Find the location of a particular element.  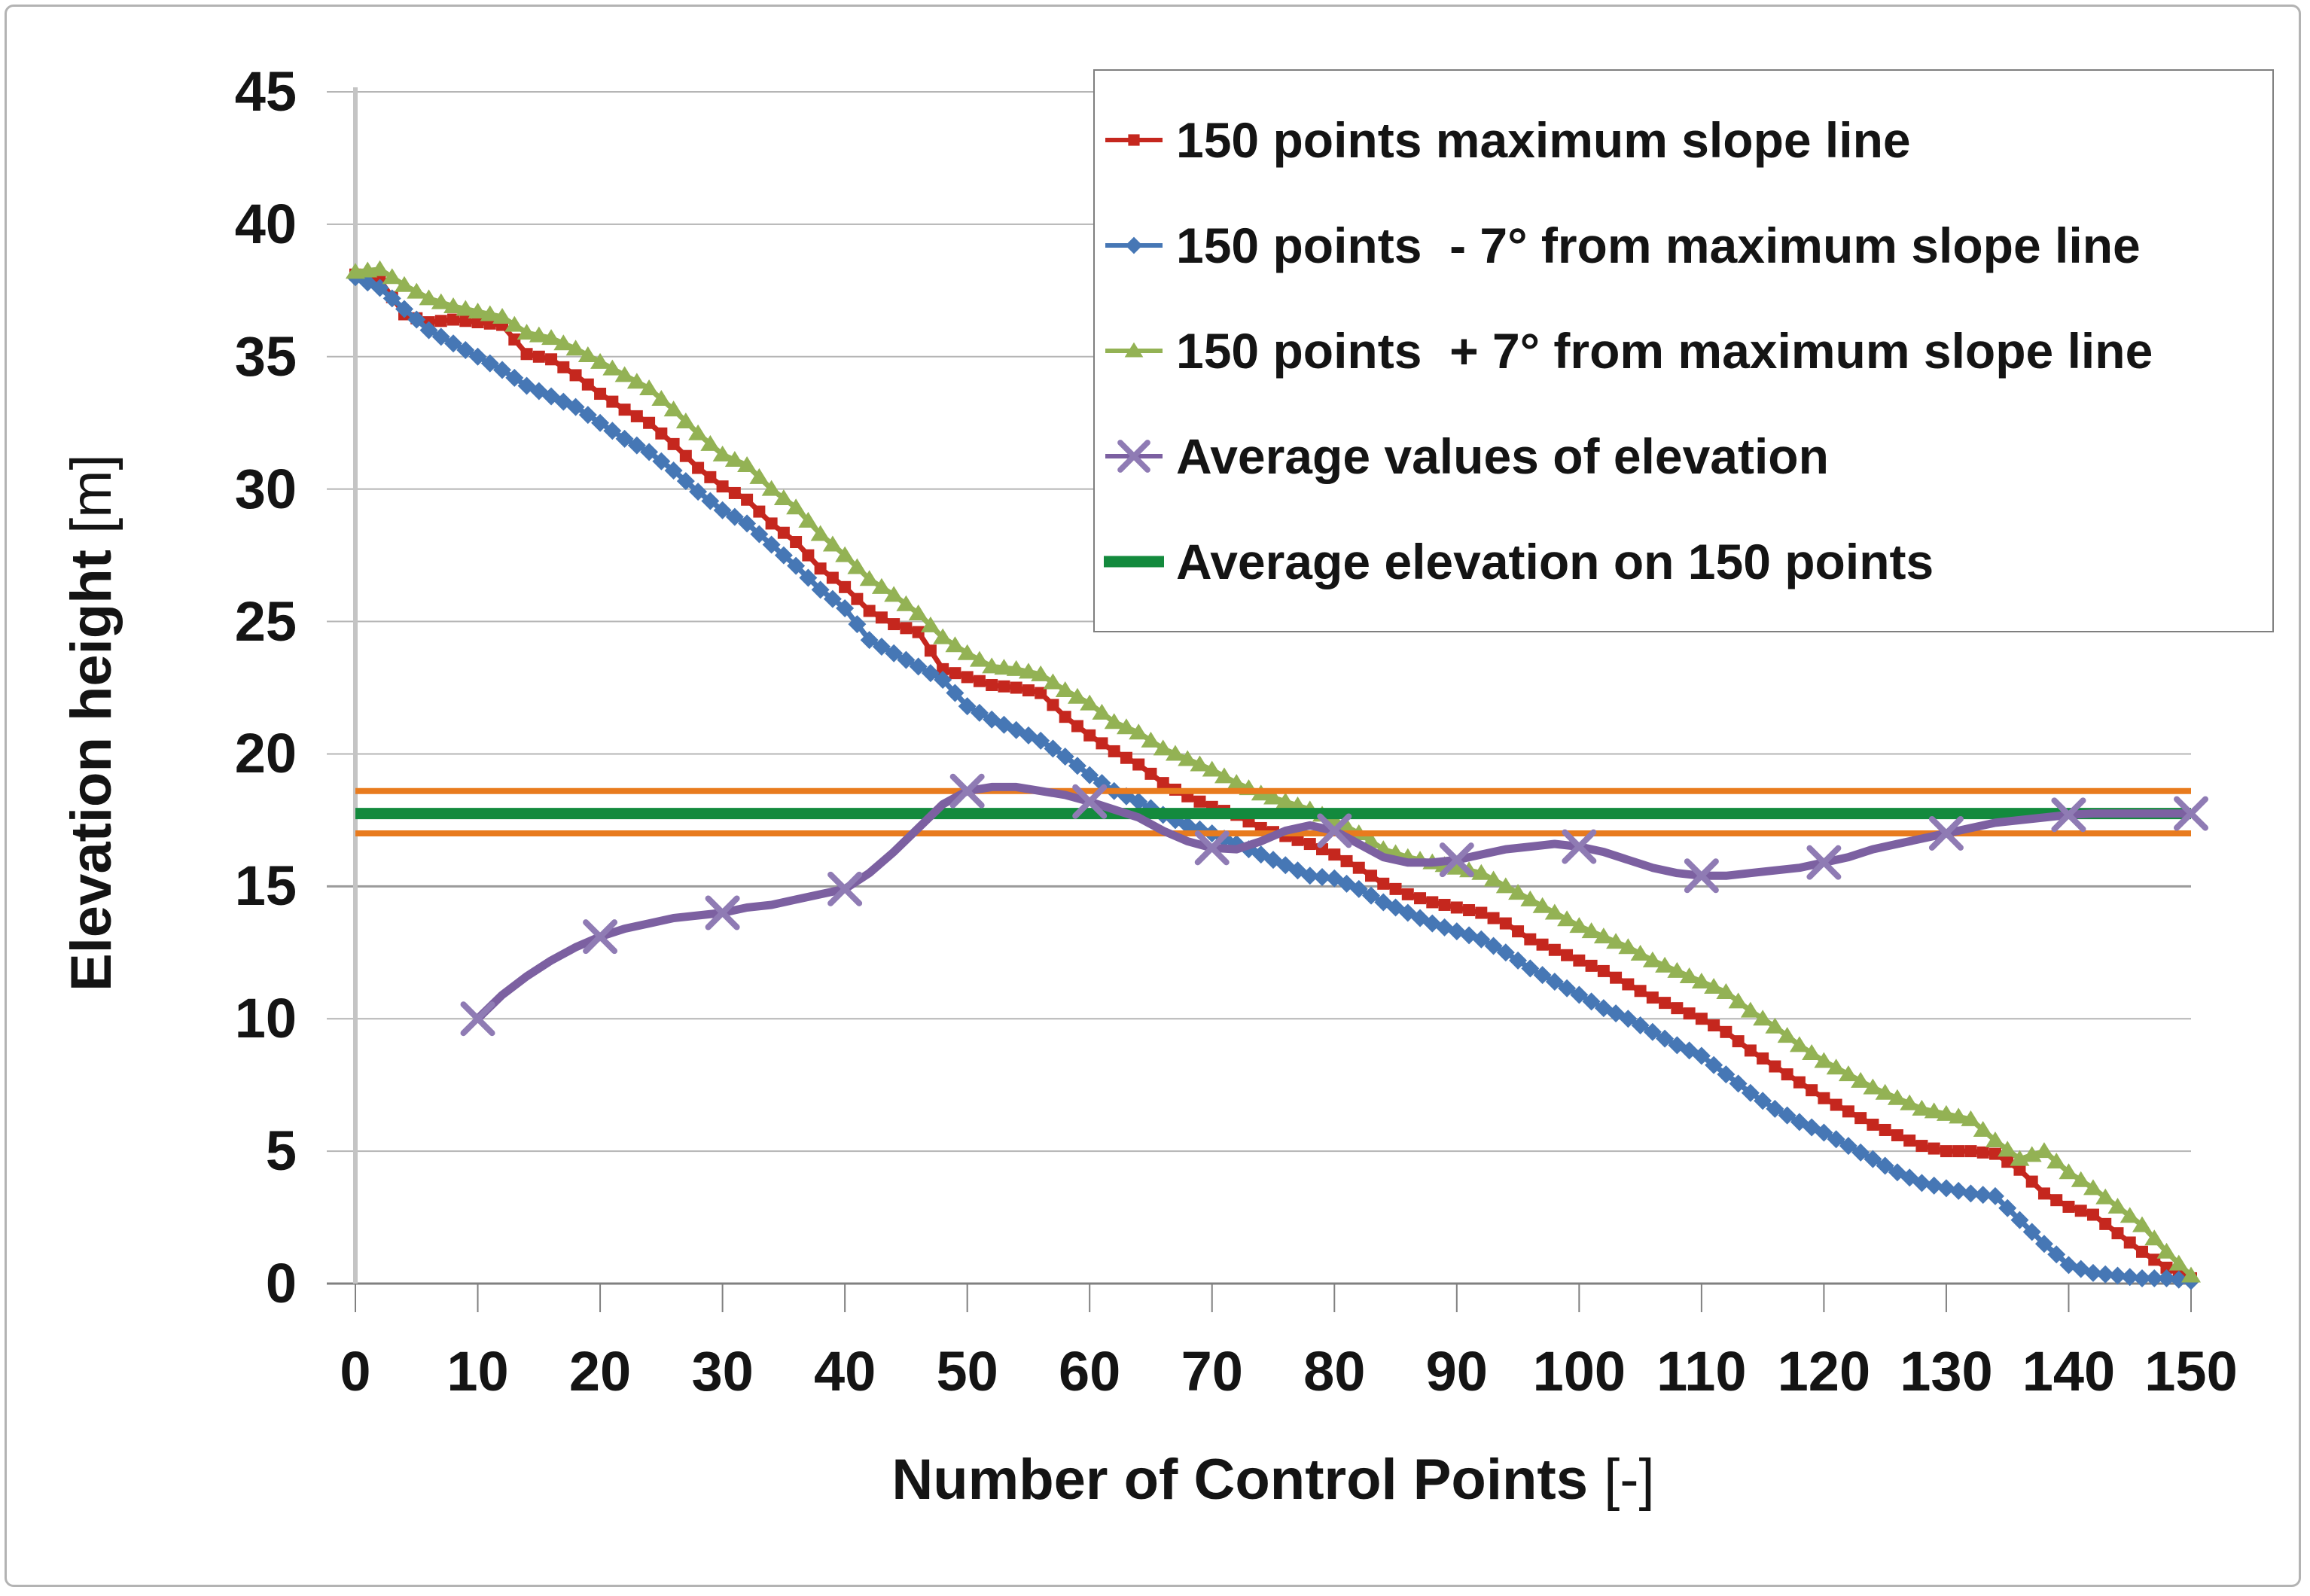

y-tick-label-0: 0 is located at coordinates (281, 1283).